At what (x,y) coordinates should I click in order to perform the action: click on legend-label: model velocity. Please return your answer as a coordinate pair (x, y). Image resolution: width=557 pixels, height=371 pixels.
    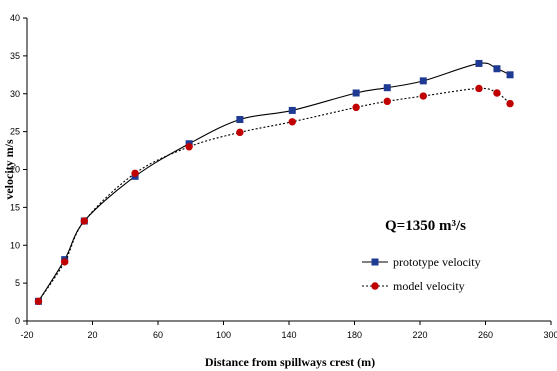
    Looking at the image, I should click on (429, 286).